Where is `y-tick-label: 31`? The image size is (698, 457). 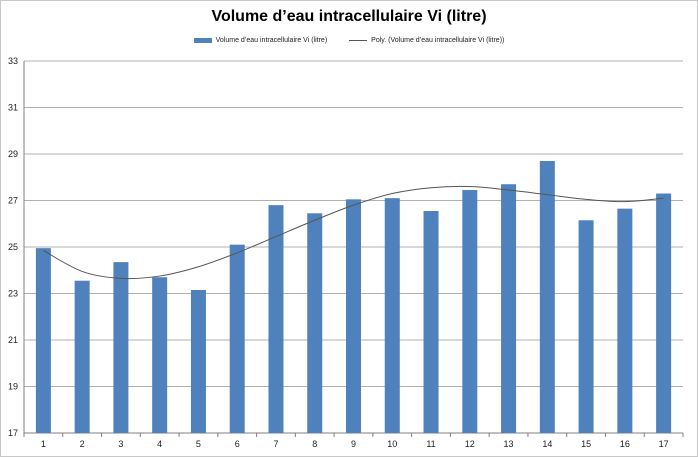 y-tick-label: 31 is located at coordinates (13, 108).